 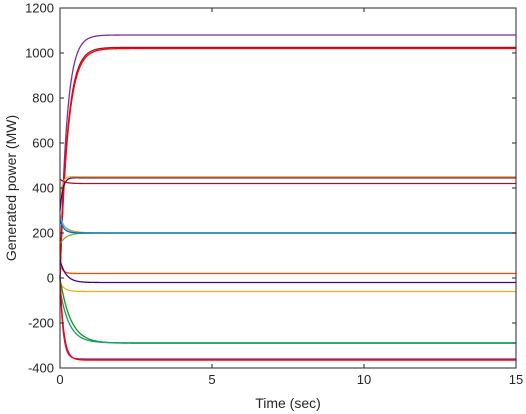 What do you see at coordinates (11, 188) in the screenshot?
I see `y-axis-label: Generated power (MW)` at bounding box center [11, 188].